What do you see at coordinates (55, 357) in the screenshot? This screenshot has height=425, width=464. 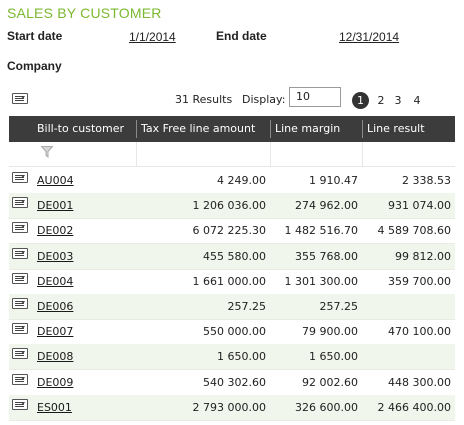 I see `customer-link: DE008` at bounding box center [55, 357].